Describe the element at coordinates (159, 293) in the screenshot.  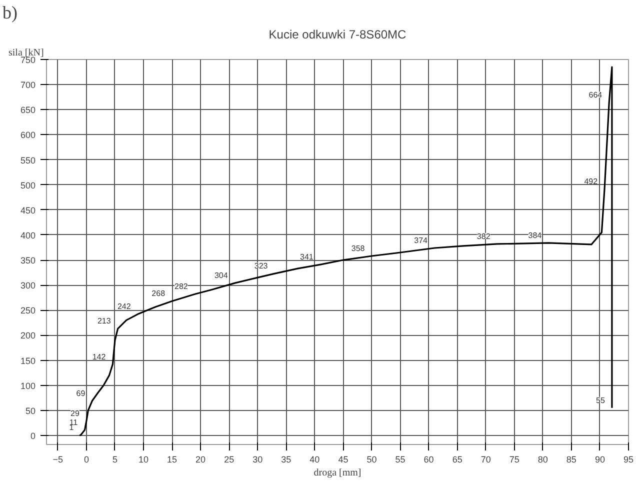
I see `data-label: 268` at that location.